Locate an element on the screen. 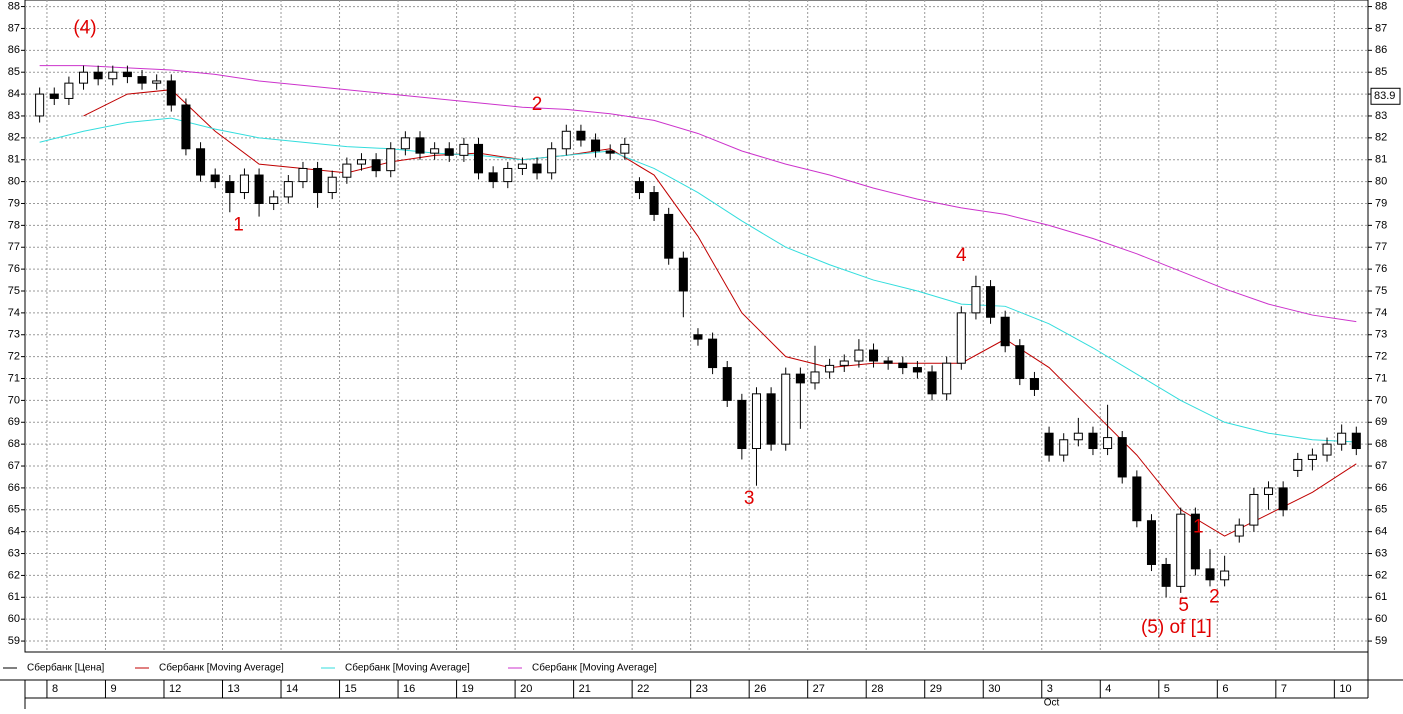 The height and width of the screenshot is (714, 1403). annotation: 4 is located at coordinates (961, 255).